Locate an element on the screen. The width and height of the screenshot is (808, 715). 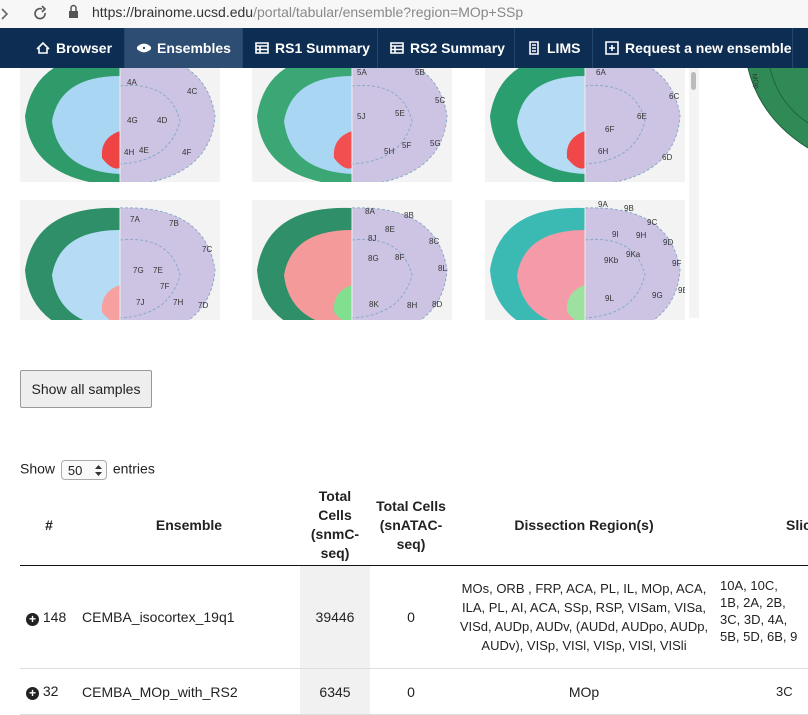
cell-text: 0 is located at coordinates (411, 691).